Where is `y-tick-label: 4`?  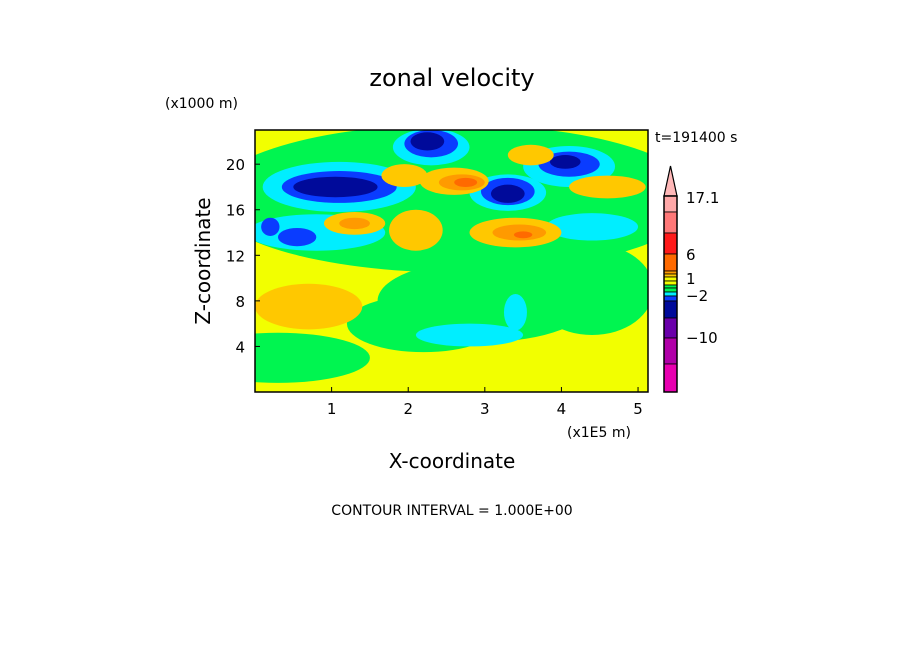 y-tick-label: 4 is located at coordinates (240, 347).